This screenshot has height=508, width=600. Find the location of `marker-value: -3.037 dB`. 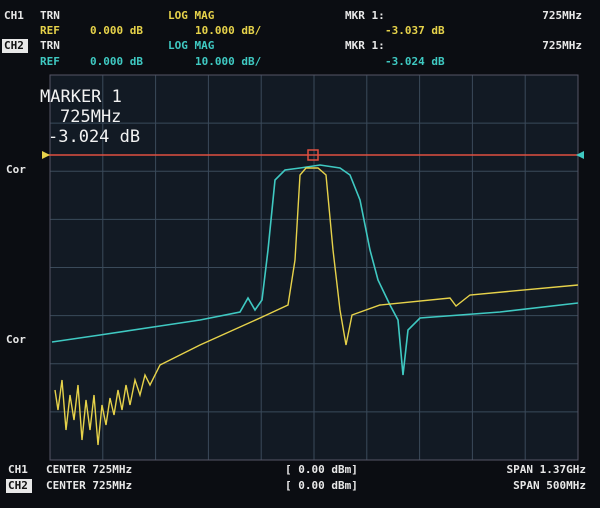

marker-value: -3.037 dB is located at coordinates (415, 30).